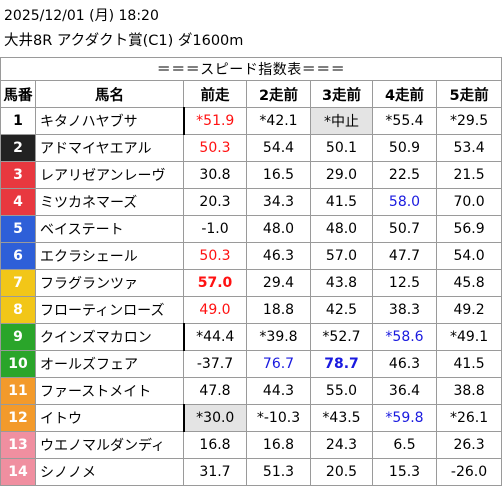 This screenshot has width=502, height=488. What do you see at coordinates (341, 391) in the screenshot?
I see `speed-index-cell: 55.0` at bounding box center [341, 391].